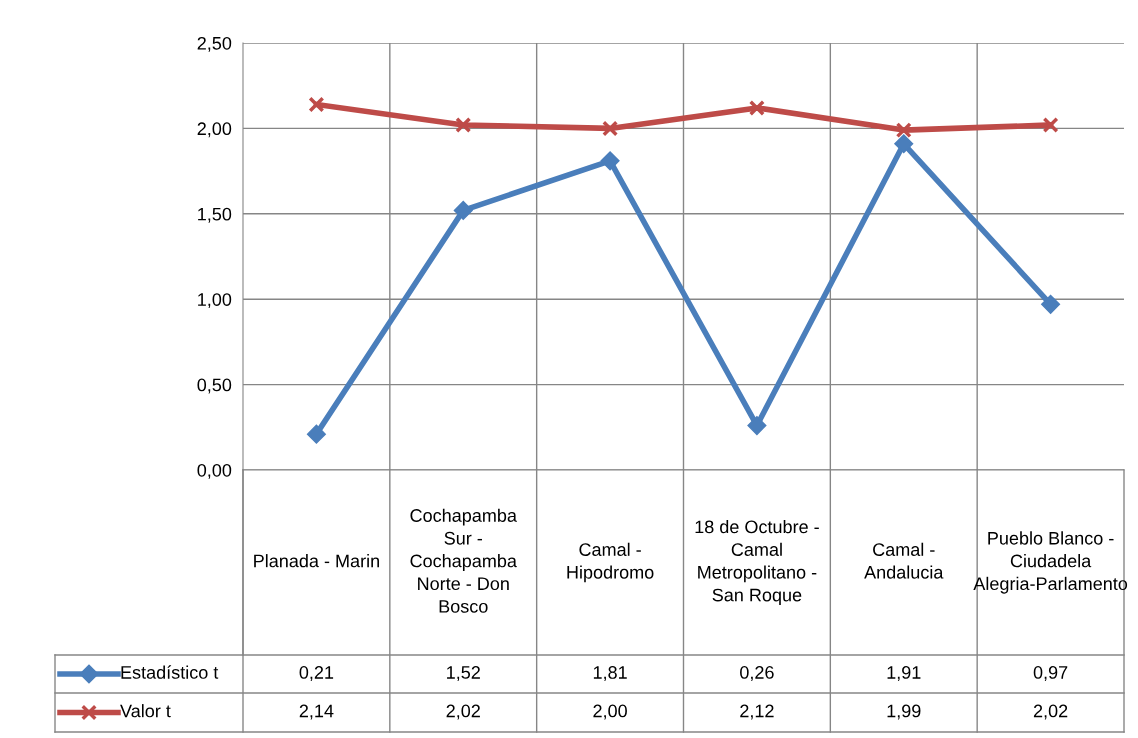  Describe the element at coordinates (610, 712) in the screenshot. I see `data-label: 2,00` at that location.